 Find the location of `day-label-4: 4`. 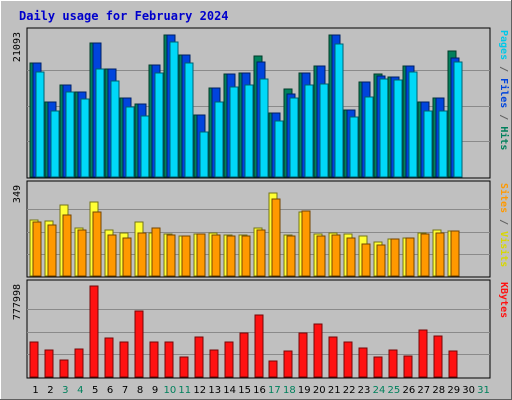

day-label-4: 4 is located at coordinates (80, 390).